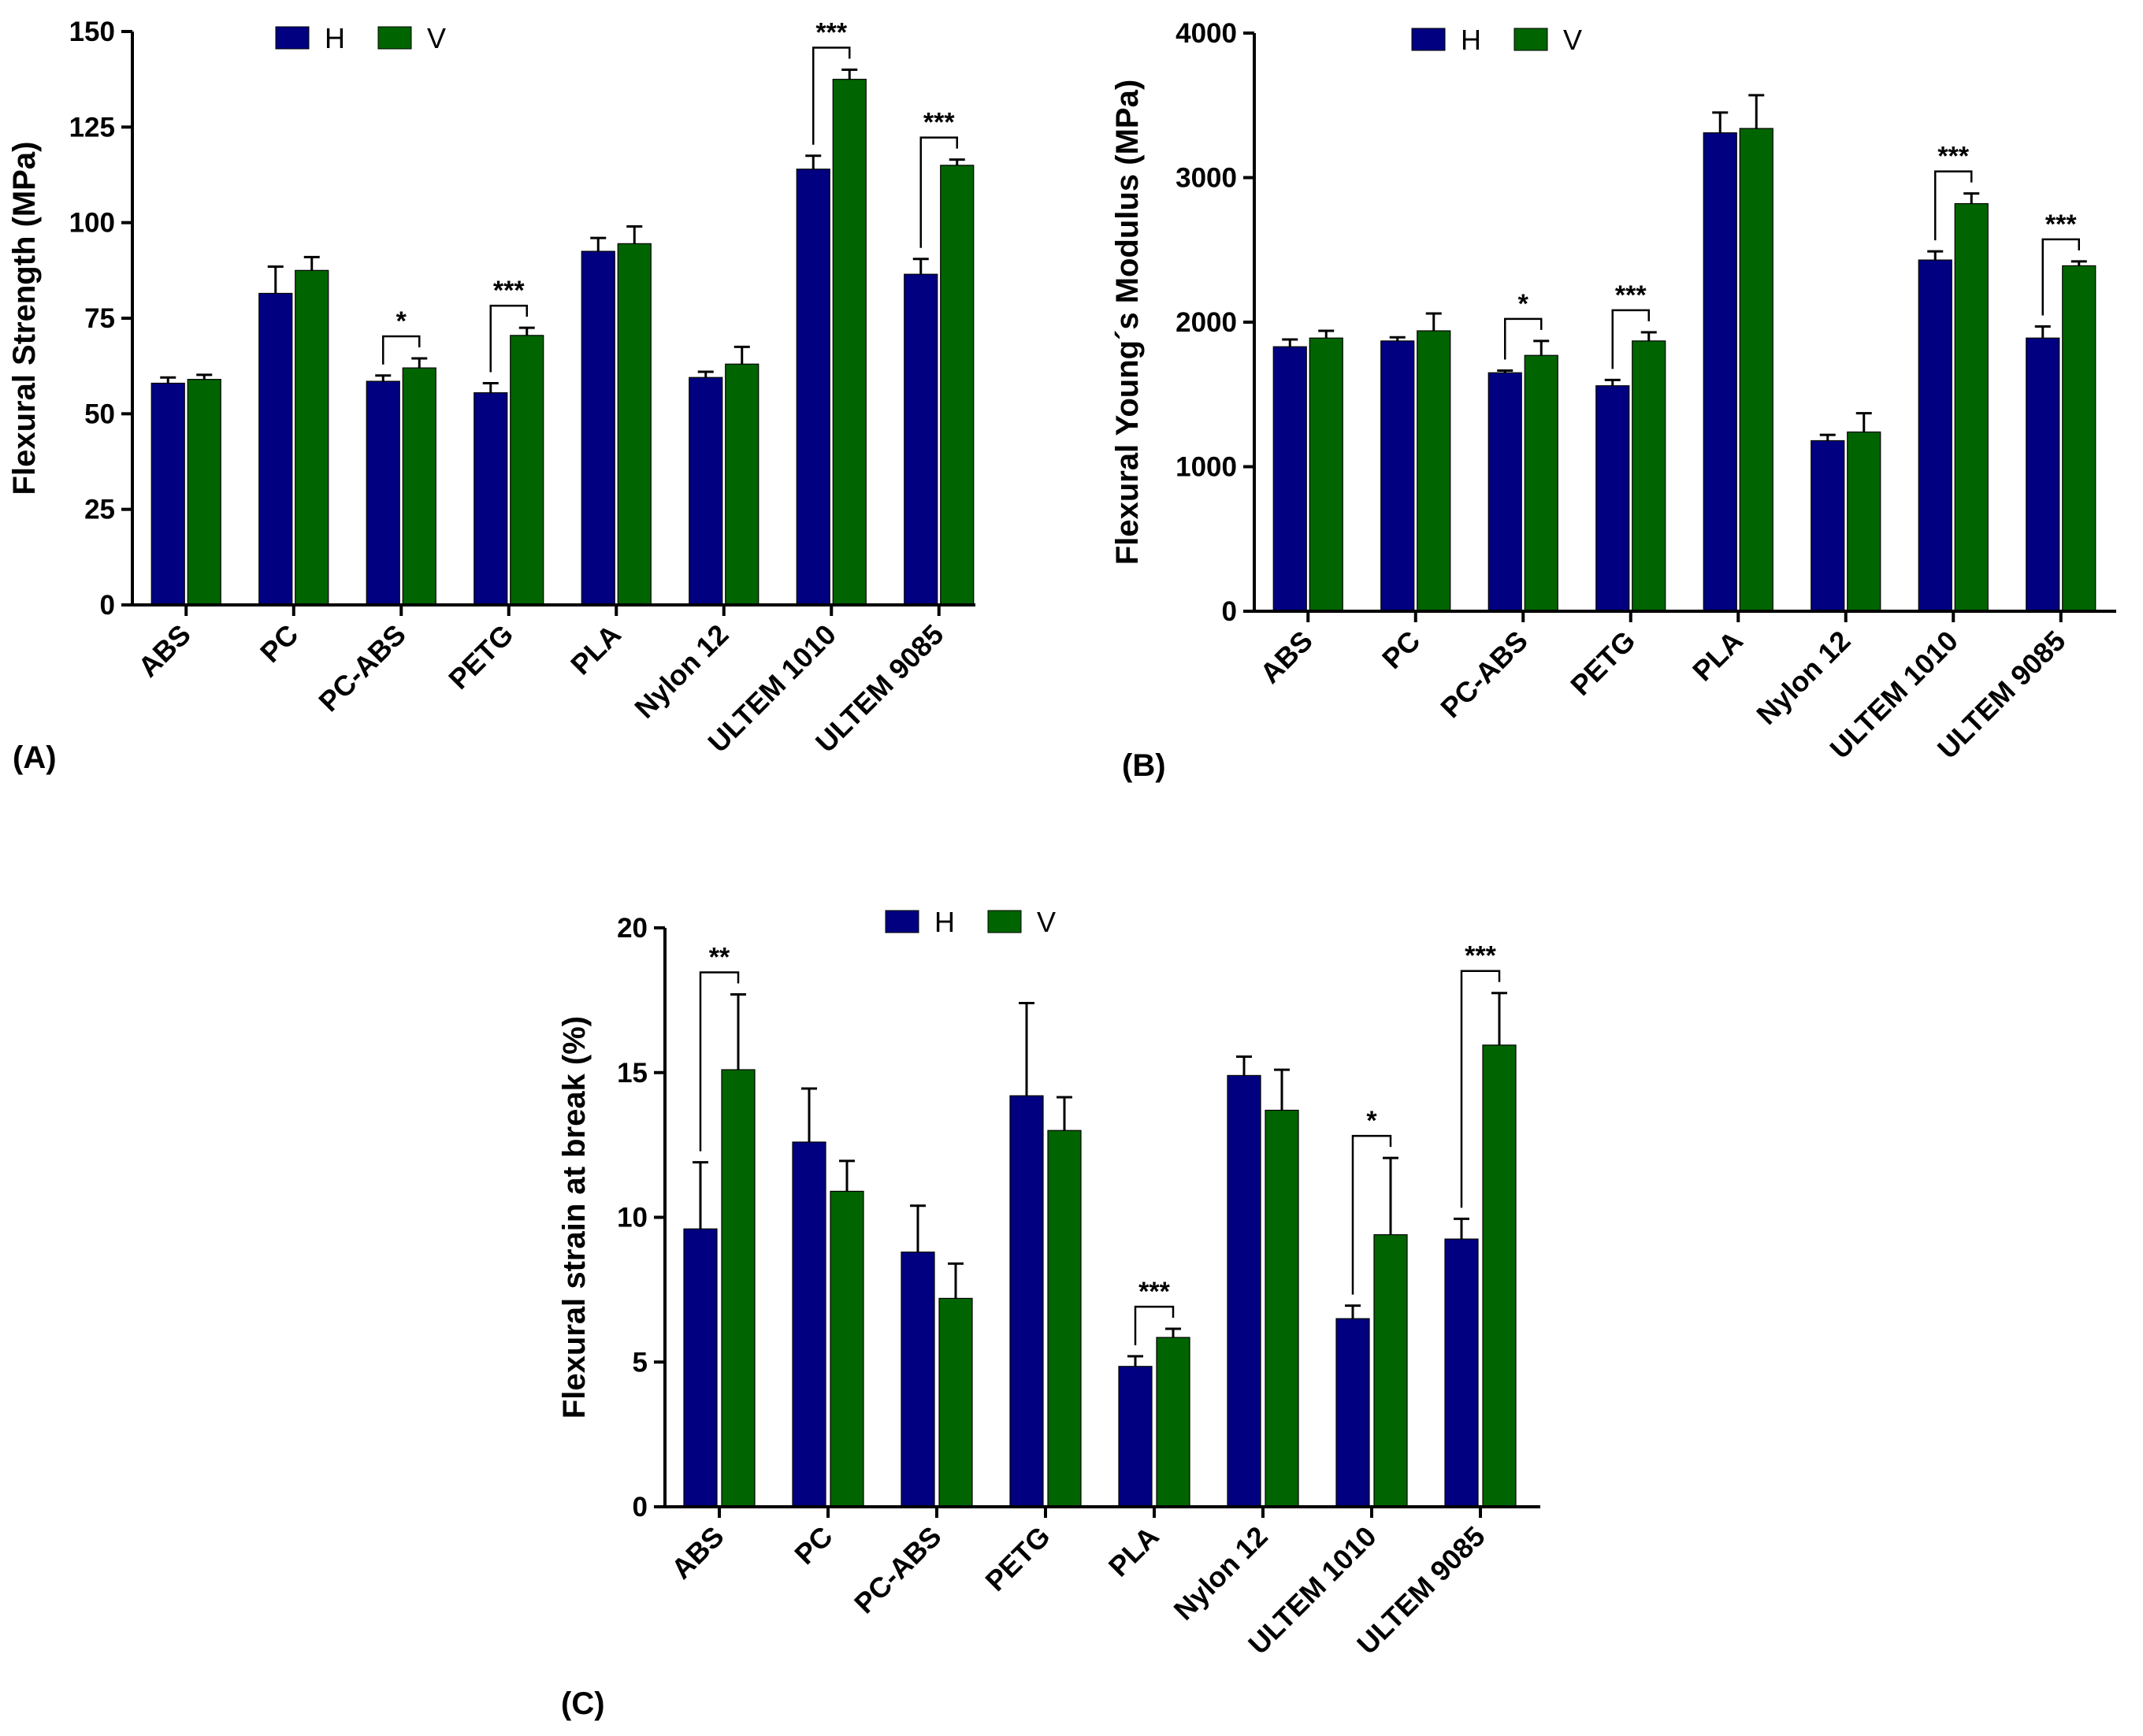  I want to click on y-tick-label: 25, so click(99, 510).